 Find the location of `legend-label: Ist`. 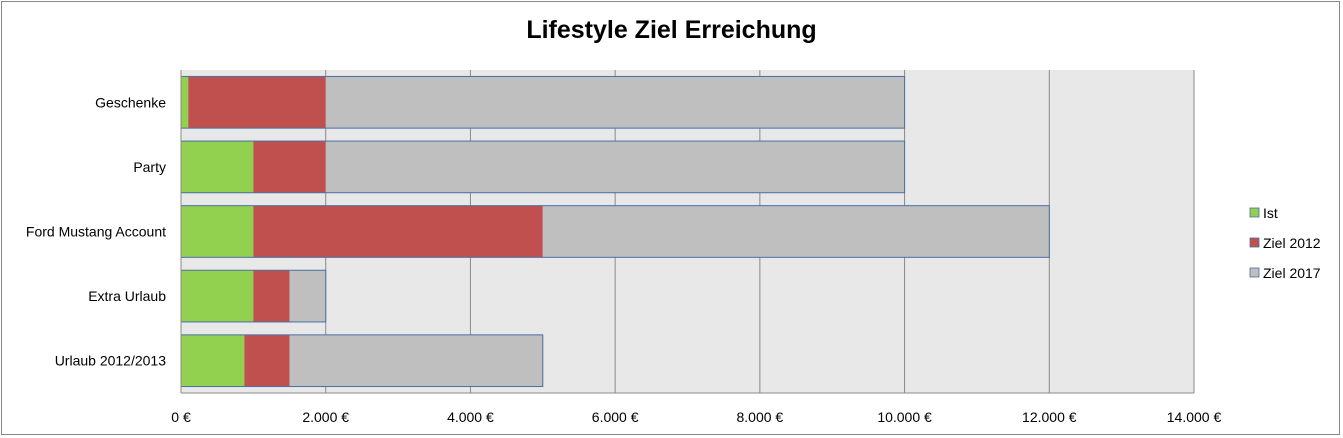

legend-label: Ist is located at coordinates (1270, 213).